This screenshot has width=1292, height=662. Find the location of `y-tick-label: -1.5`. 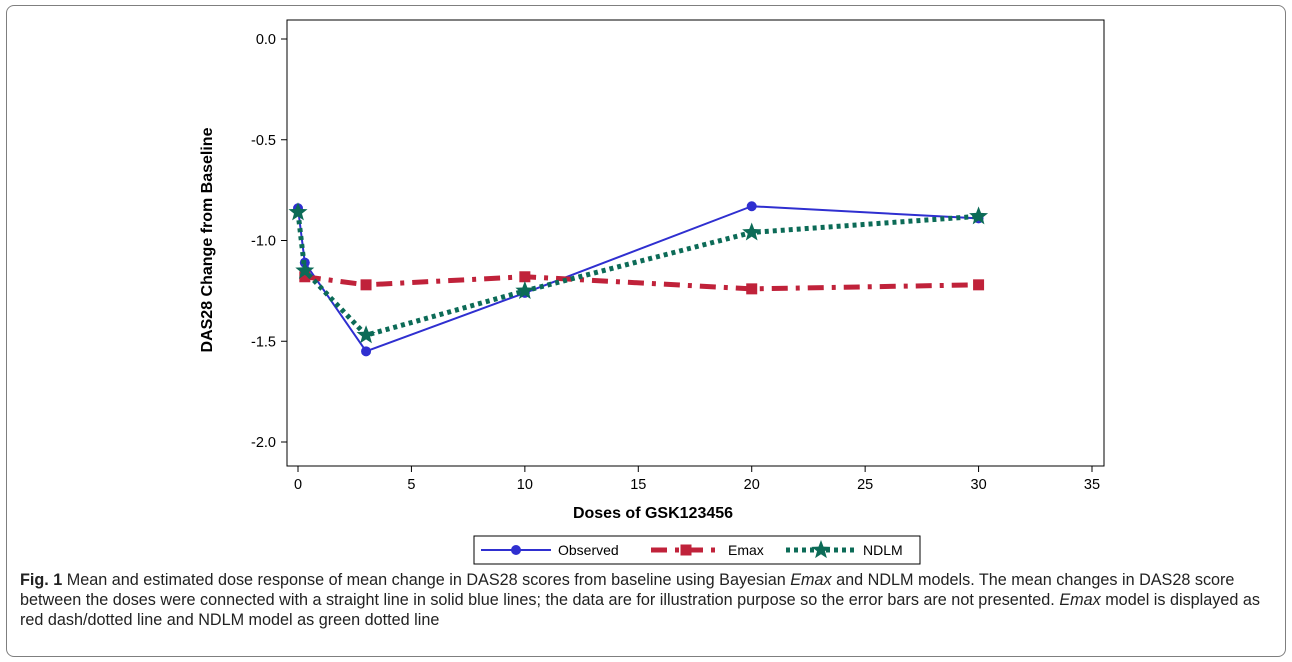

y-tick-label: -1.5 is located at coordinates (263, 342).